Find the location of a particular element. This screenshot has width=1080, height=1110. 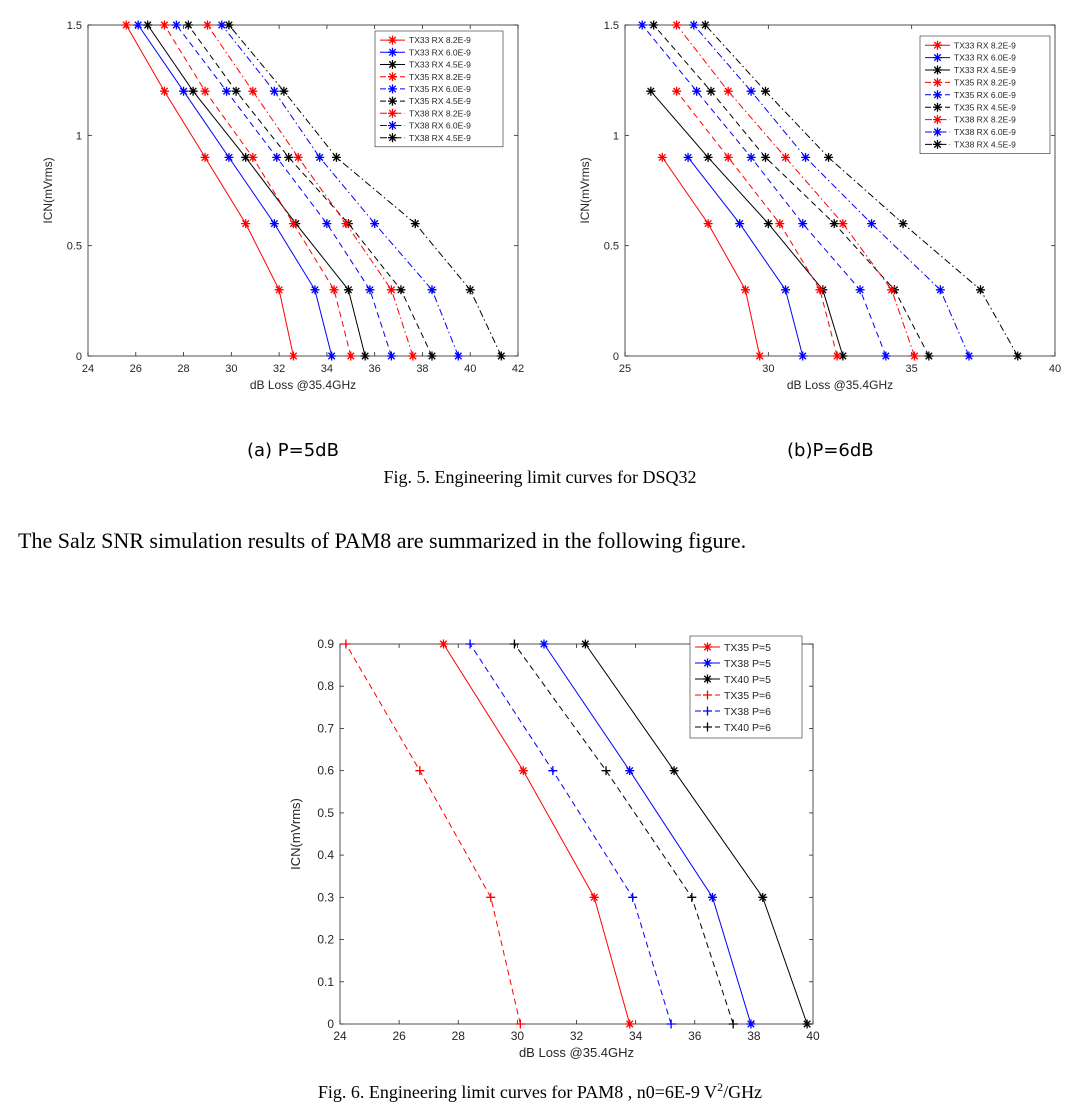

legend-entry: TX33 RX 4.5E-9 is located at coordinates (440, 65).